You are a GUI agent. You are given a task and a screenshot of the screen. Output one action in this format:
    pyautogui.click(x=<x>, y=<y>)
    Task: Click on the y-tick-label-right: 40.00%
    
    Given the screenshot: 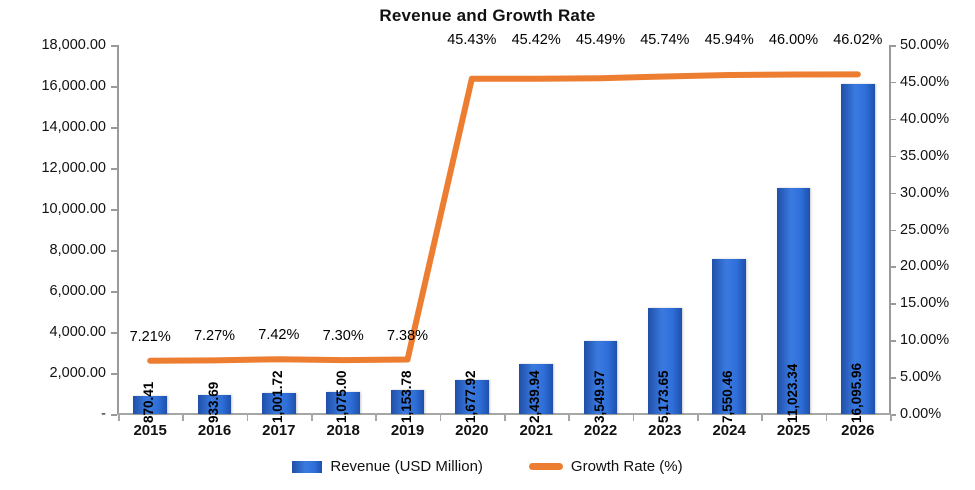 What is the action you would take?
    pyautogui.click(x=925, y=118)
    